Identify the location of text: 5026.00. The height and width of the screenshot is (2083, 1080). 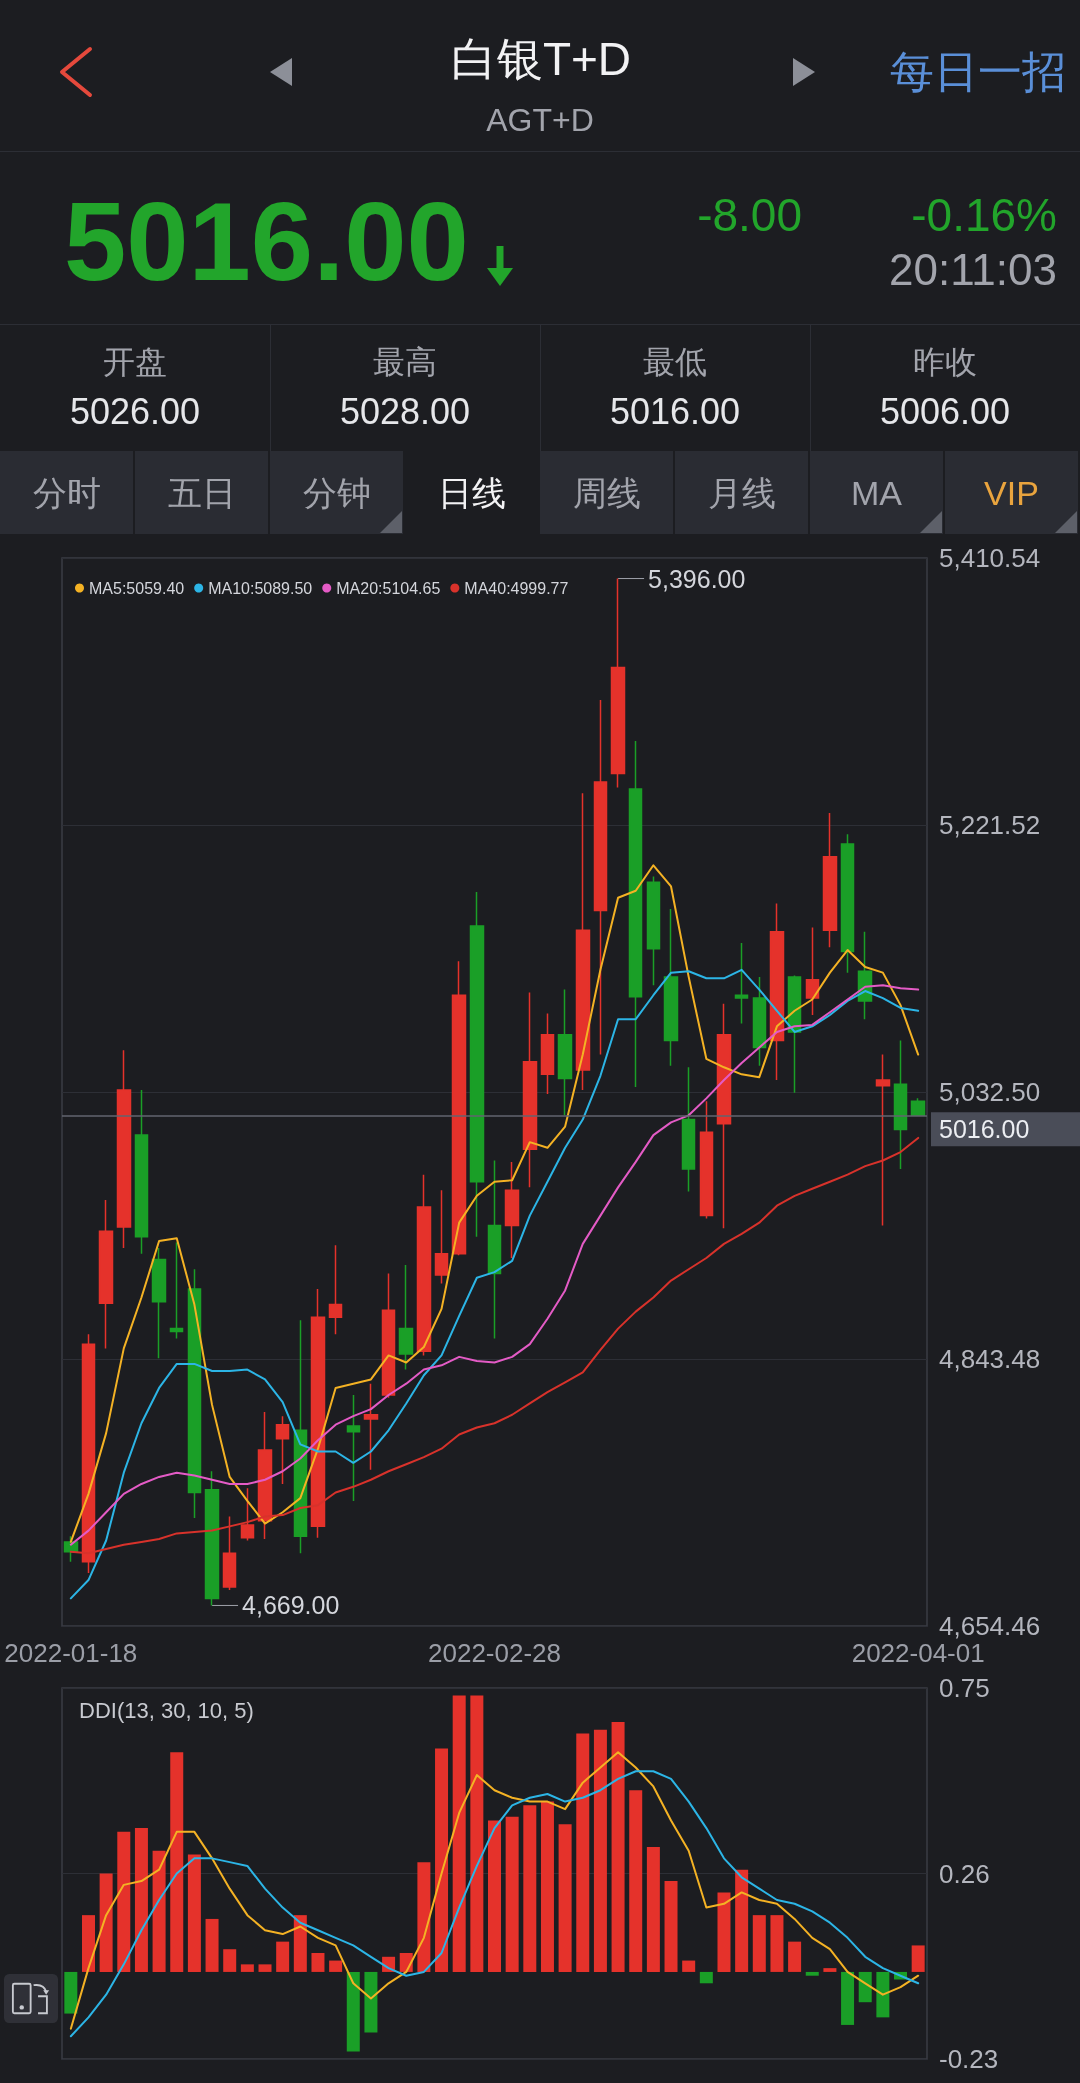
(135, 411).